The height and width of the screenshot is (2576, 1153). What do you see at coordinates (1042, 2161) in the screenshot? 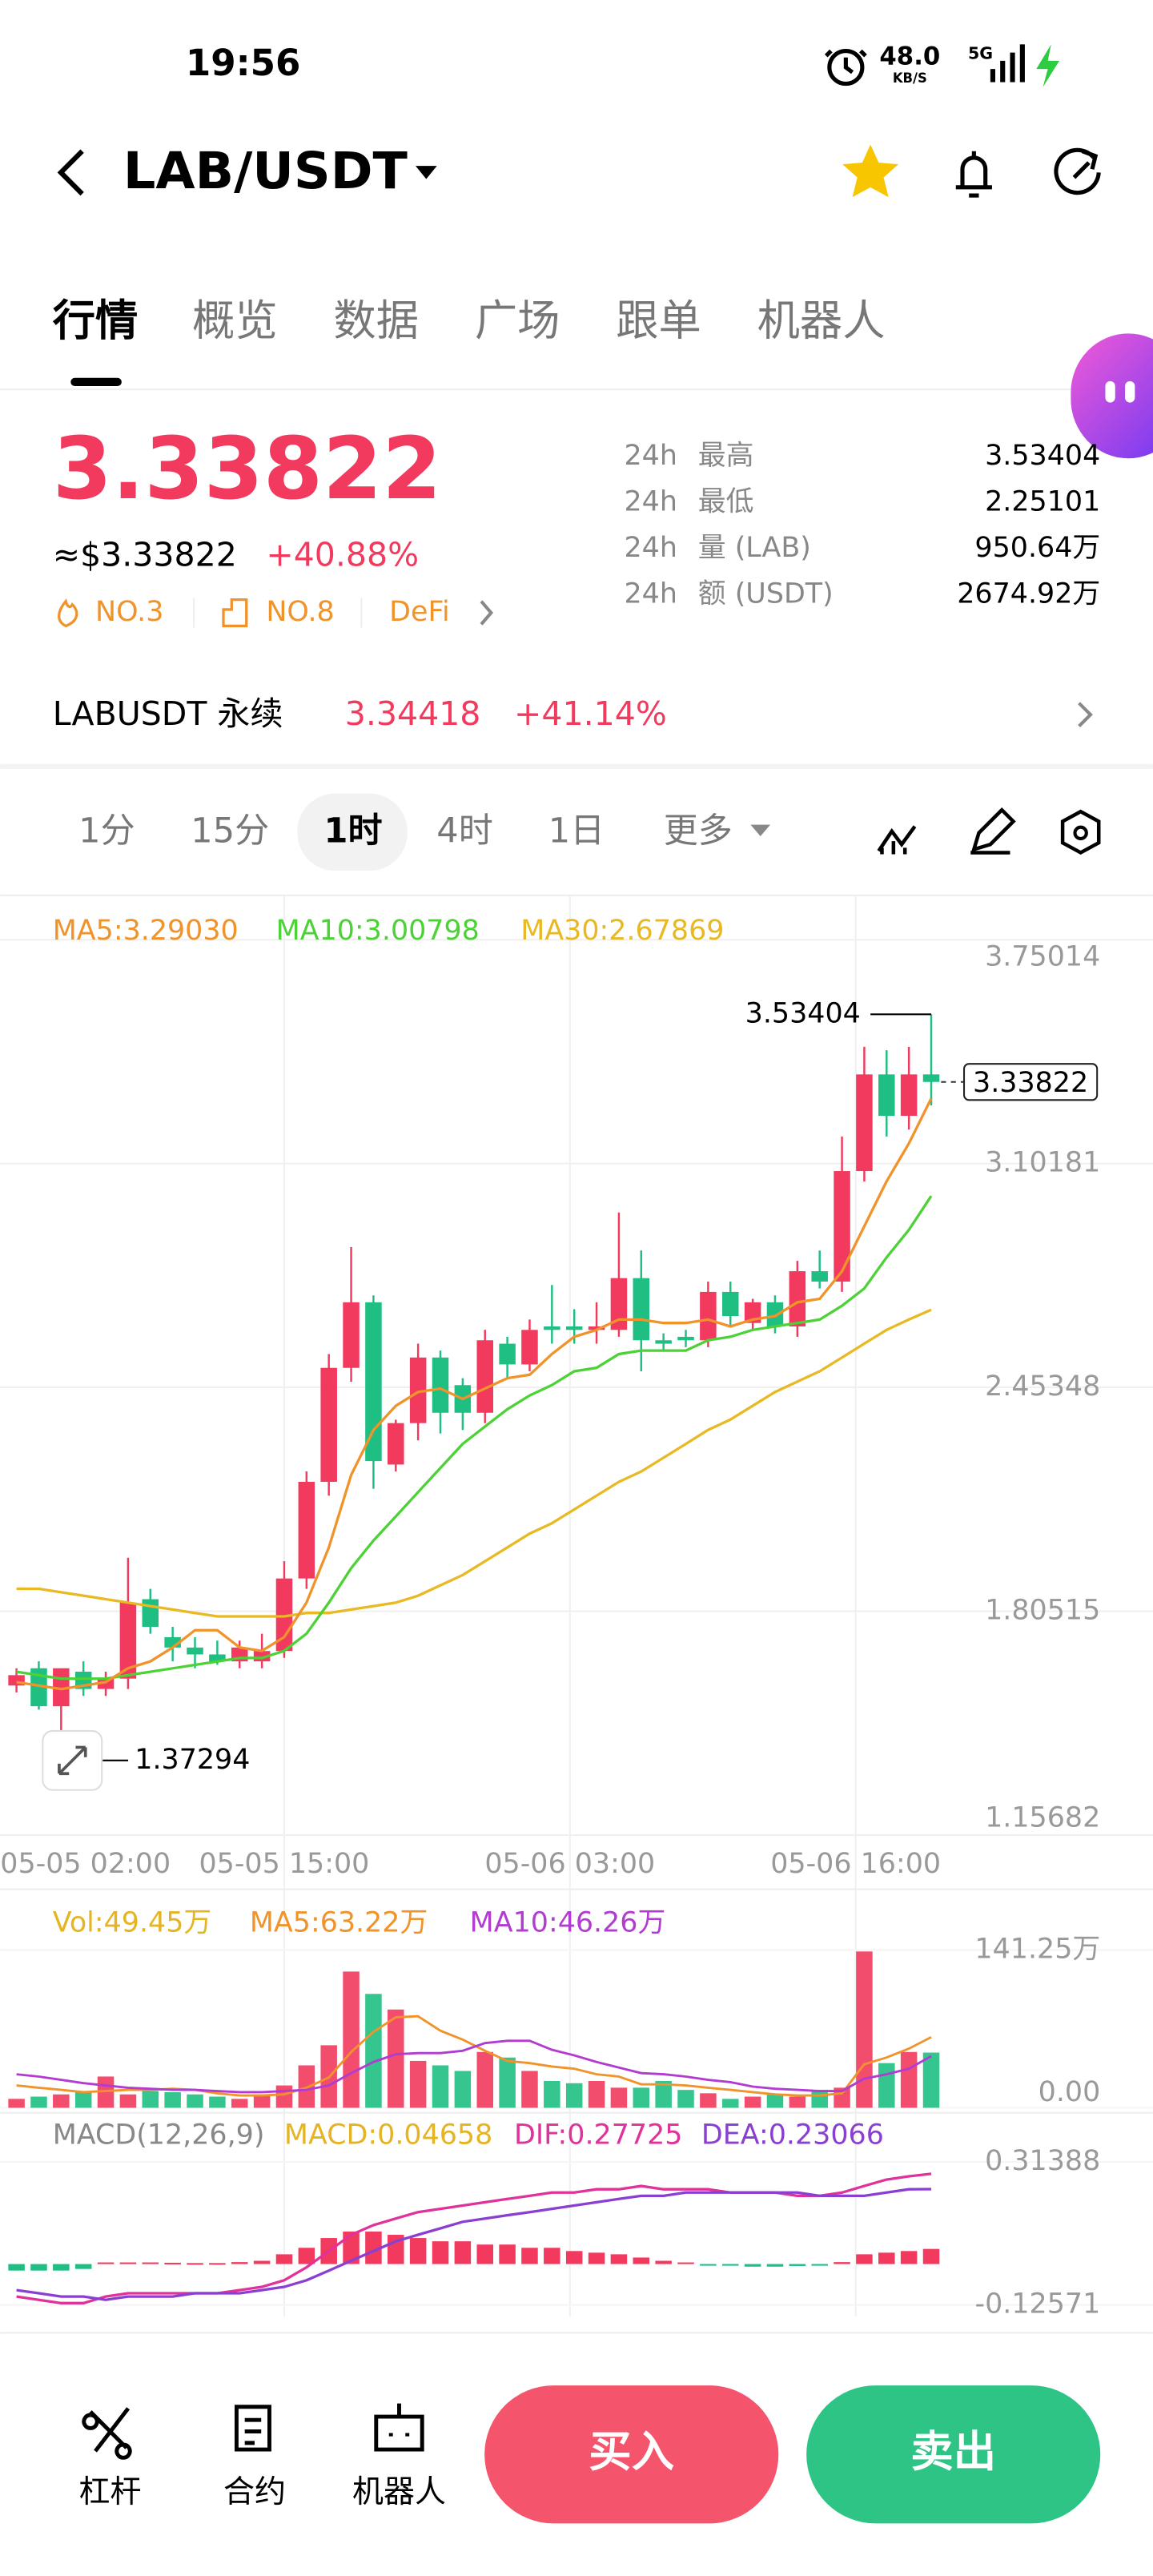
I see `y-tick-label: 0.31388` at bounding box center [1042, 2161].